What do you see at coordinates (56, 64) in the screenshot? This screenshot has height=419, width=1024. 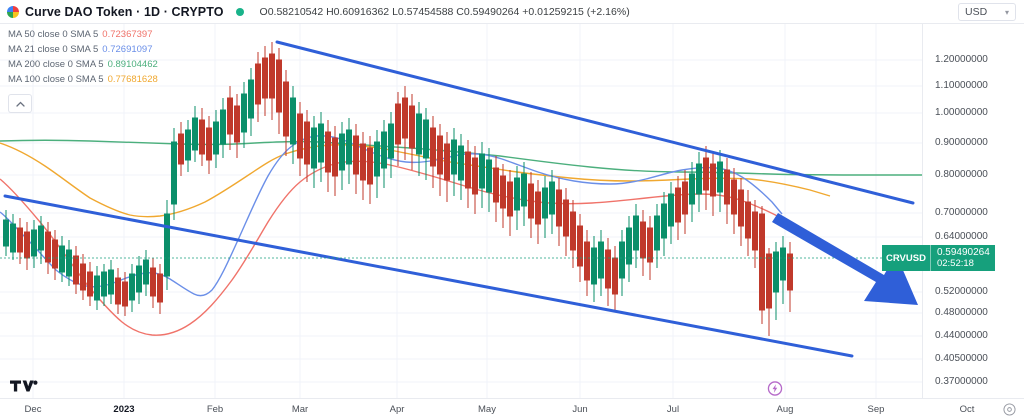 I see `legend-label: MA 200 close 0 SMA 5` at bounding box center [56, 64].